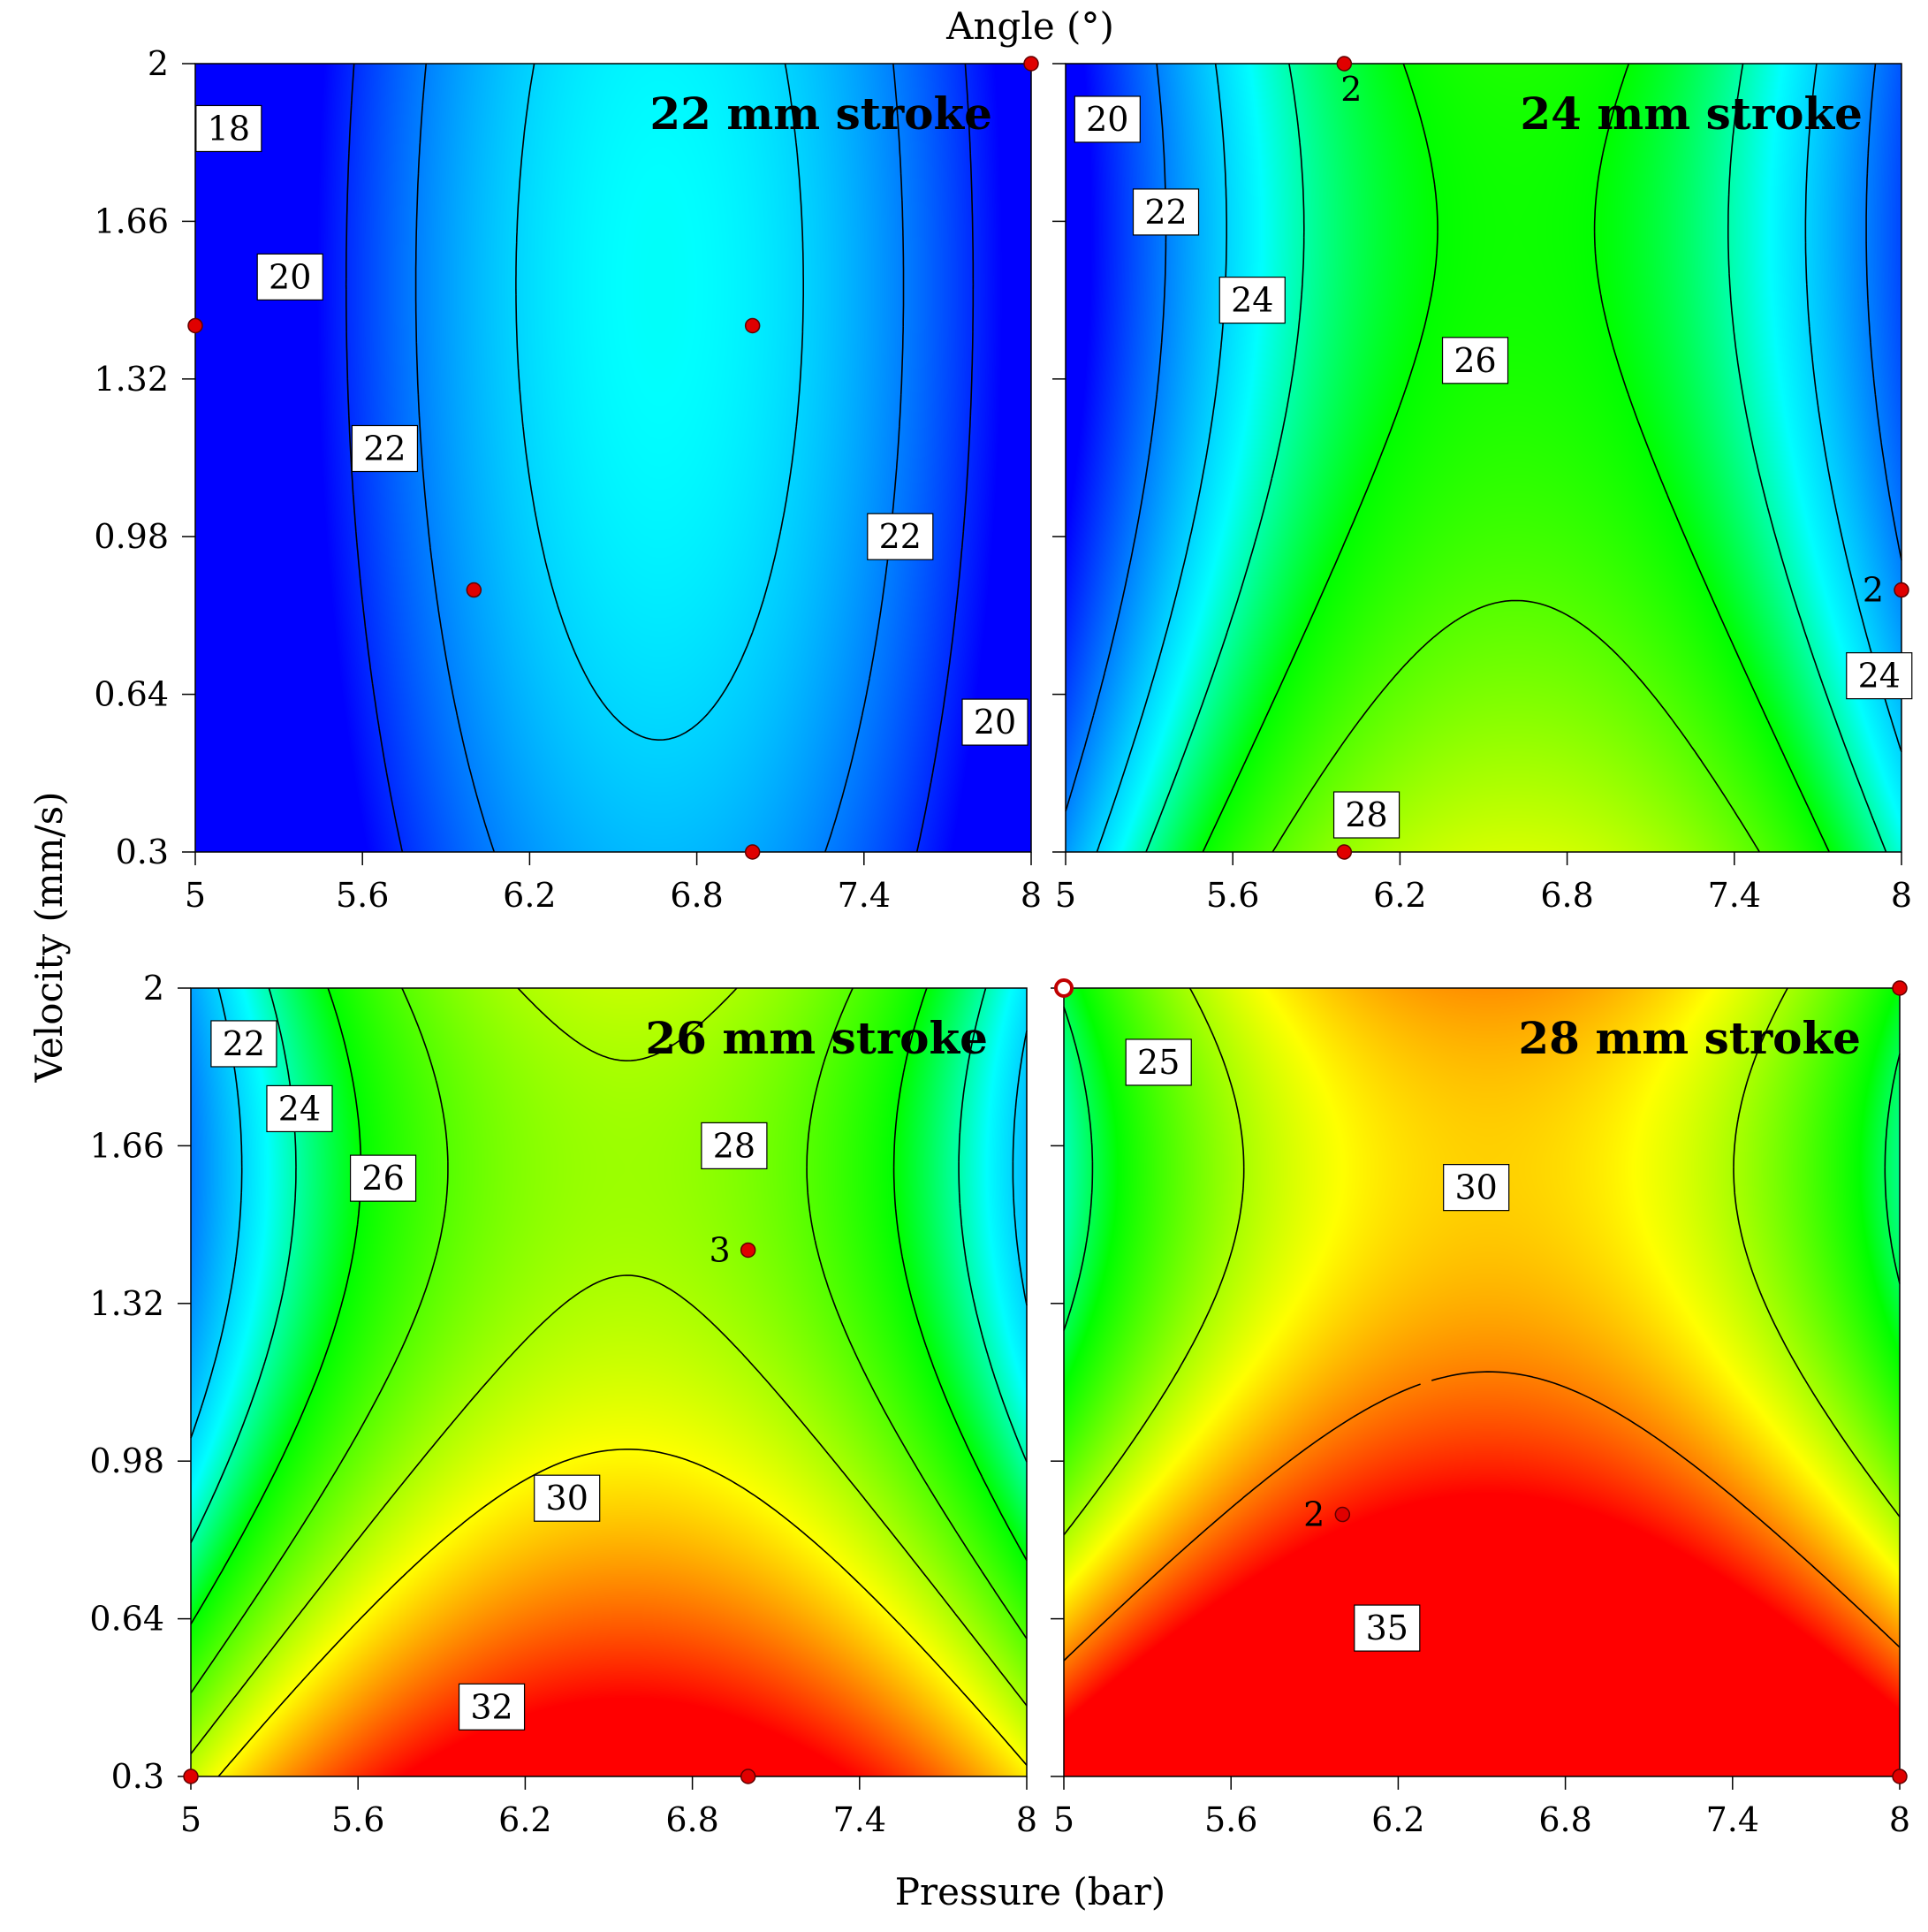  What do you see at coordinates (1029, 26) in the screenshot?
I see `top-title: Angle (°)` at bounding box center [1029, 26].